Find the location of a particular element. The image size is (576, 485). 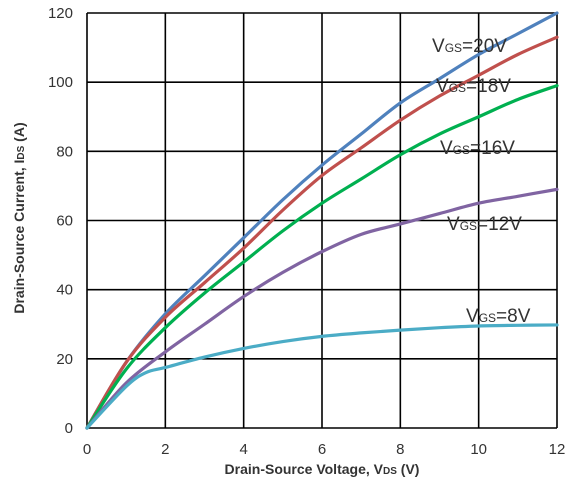

y-tick-label: 40 is located at coordinates (64, 290).